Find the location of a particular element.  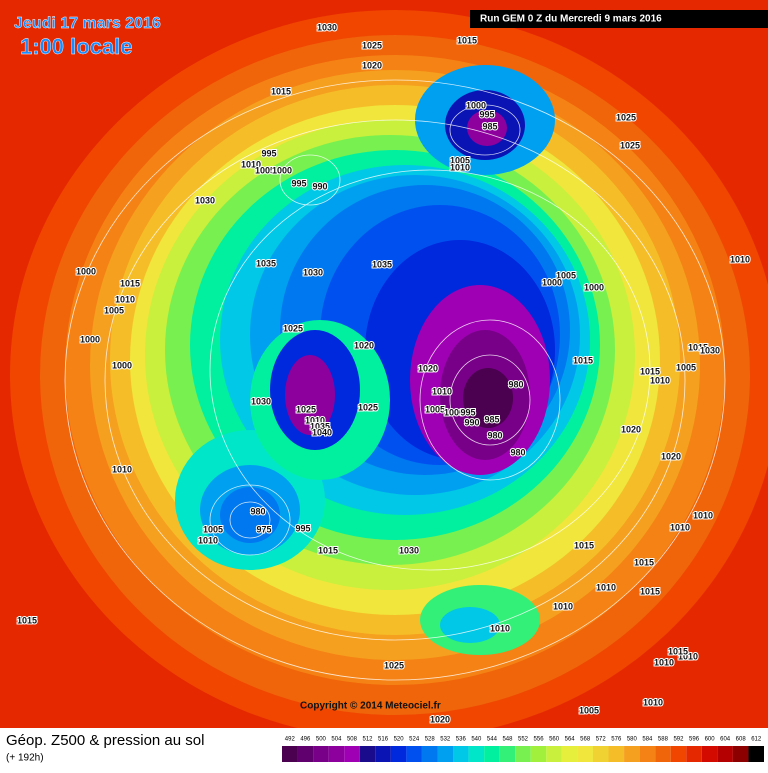

copyright: Copyright © 2014 Meteociel.fr is located at coordinates (370, 706).